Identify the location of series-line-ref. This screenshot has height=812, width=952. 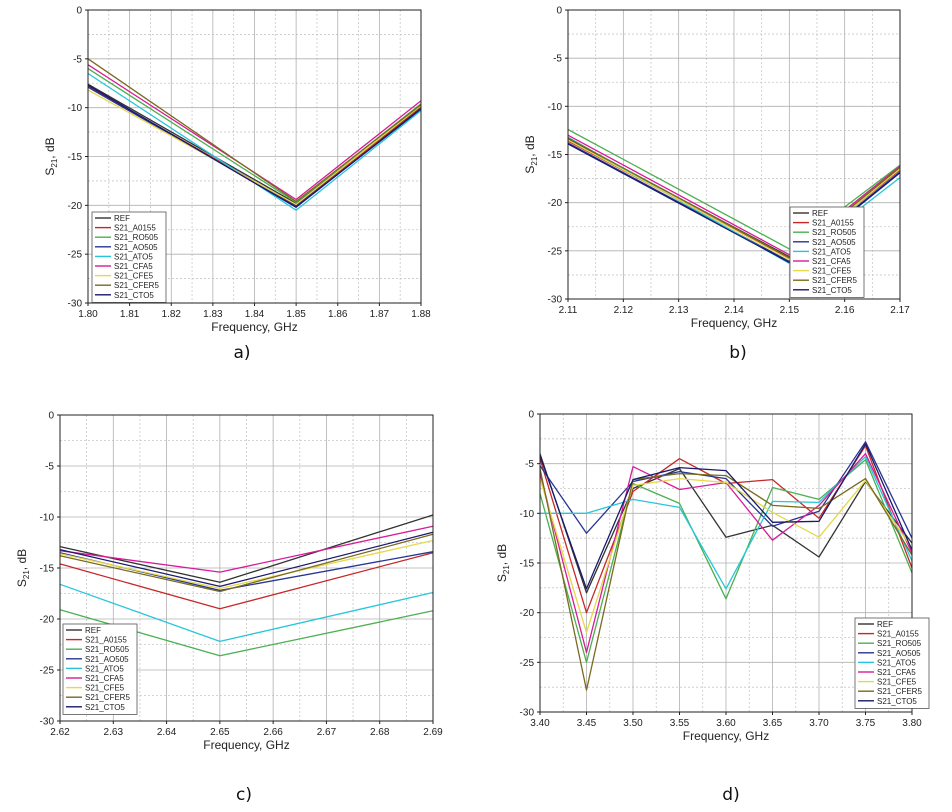
(726, 523).